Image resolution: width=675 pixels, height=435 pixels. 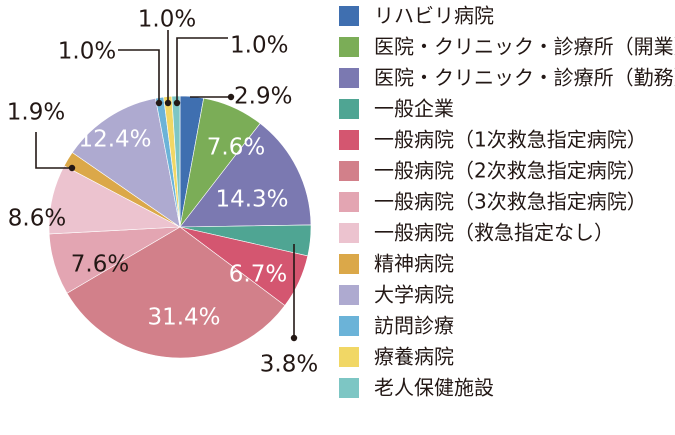 What do you see at coordinates (414, 264) in the screenshot?
I see `legend-label: 精神病院` at bounding box center [414, 264].